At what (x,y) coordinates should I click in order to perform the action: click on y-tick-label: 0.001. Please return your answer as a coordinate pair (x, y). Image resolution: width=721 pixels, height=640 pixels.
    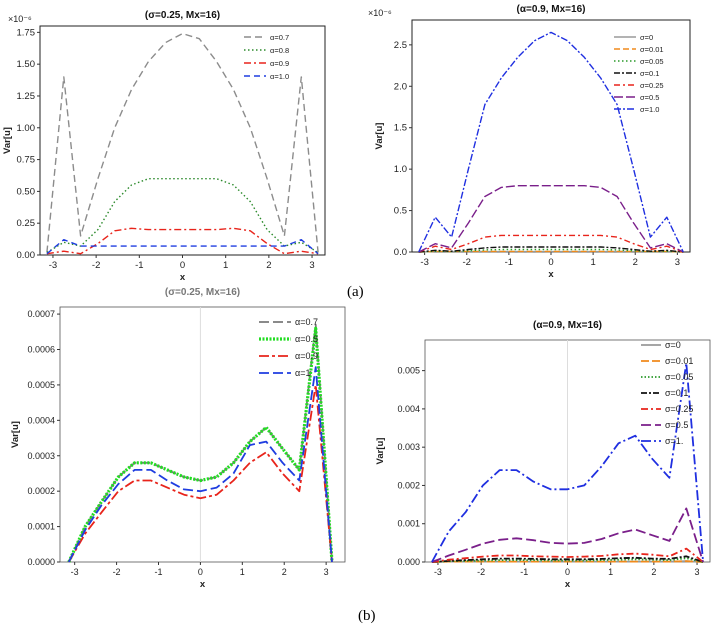
    Looking at the image, I should click on (408, 524).